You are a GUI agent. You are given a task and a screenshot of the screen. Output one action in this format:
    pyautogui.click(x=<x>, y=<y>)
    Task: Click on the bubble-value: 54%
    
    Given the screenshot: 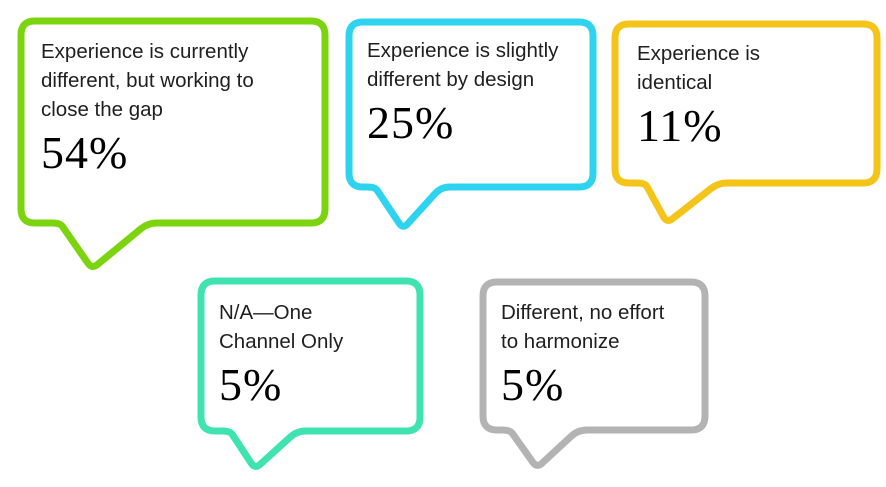 What is the action you would take?
    pyautogui.click(x=85, y=152)
    